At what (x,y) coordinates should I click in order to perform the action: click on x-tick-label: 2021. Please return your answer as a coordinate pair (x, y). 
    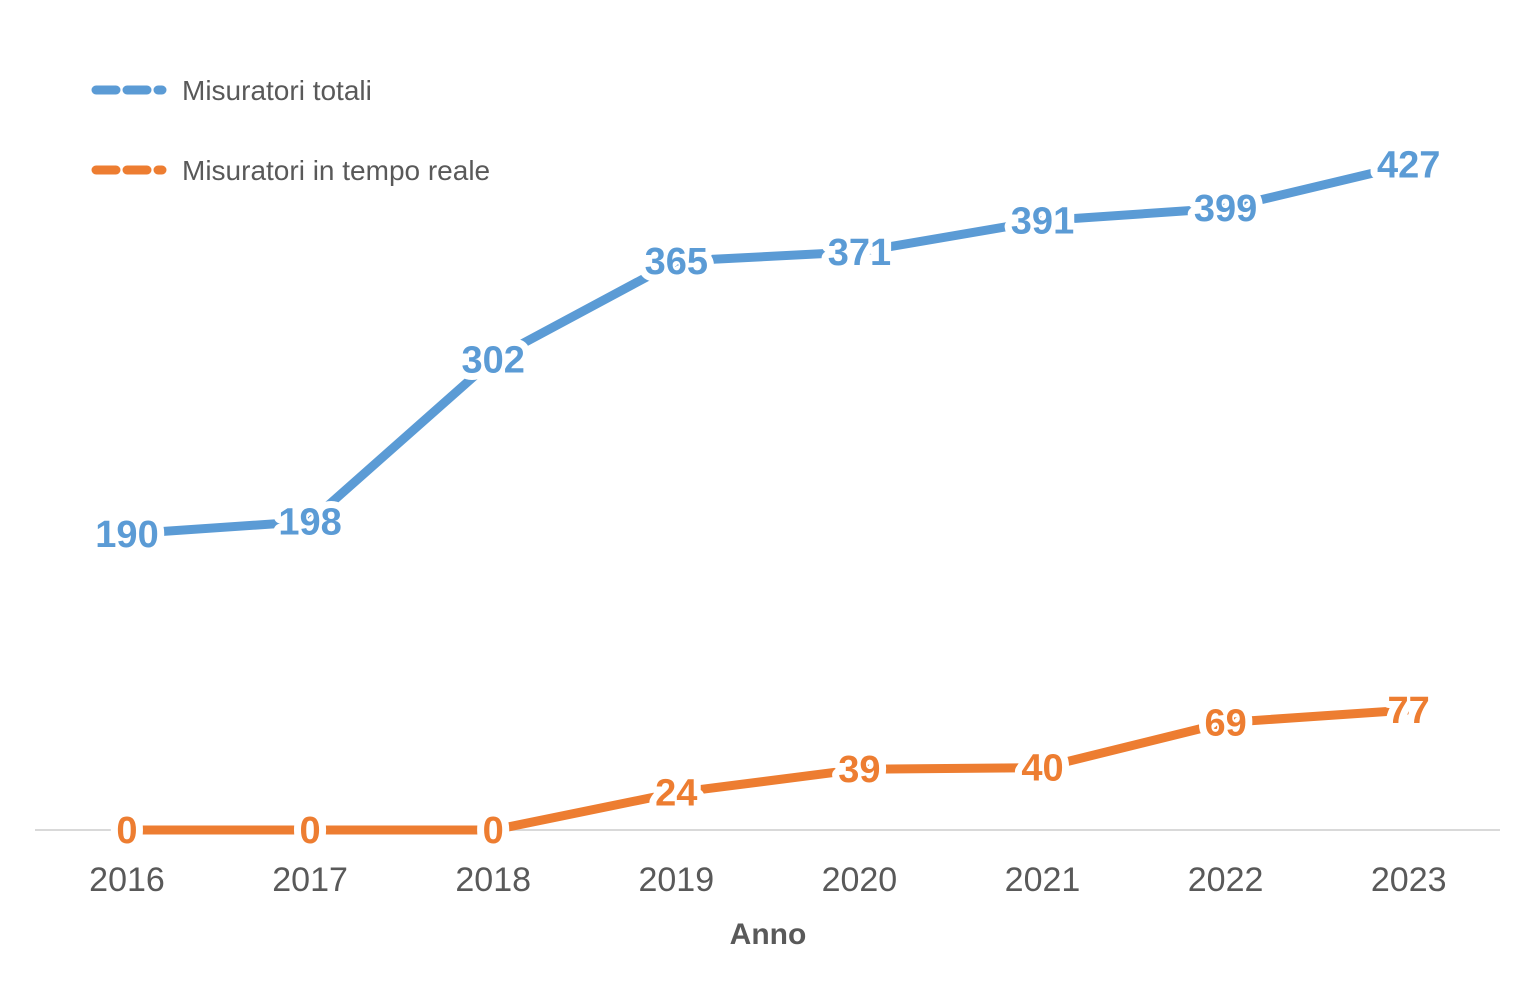
    Looking at the image, I should click on (1043, 880).